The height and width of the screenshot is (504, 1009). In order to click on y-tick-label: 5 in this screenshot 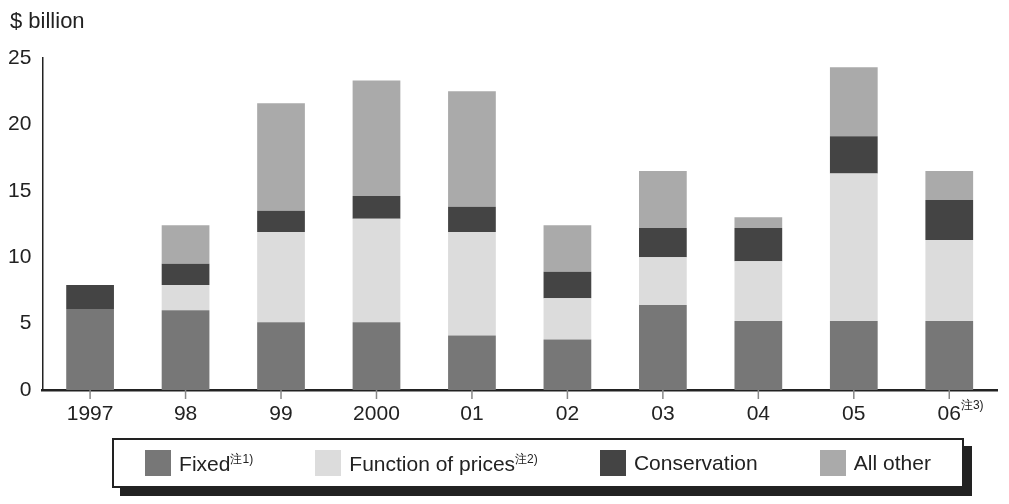, I will do `click(25, 322)`.